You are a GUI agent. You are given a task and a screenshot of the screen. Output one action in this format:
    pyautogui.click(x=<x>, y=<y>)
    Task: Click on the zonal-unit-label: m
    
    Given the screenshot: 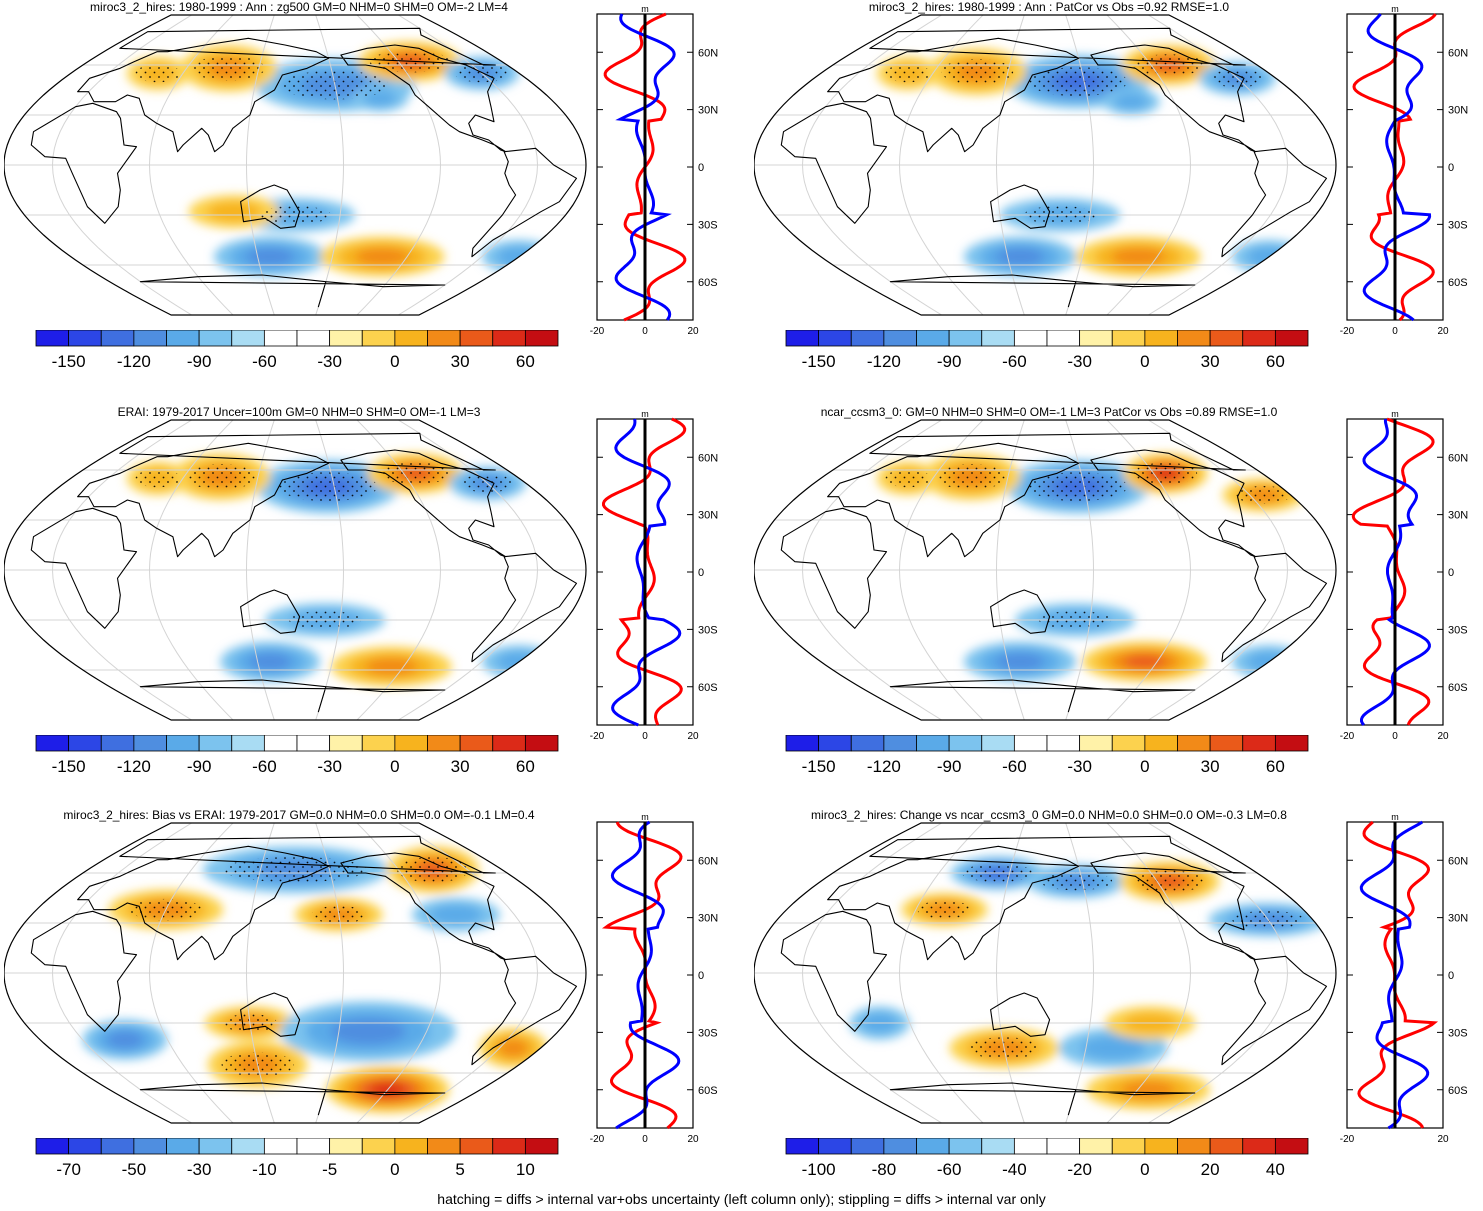 What is the action you would take?
    pyautogui.click(x=1395, y=9)
    